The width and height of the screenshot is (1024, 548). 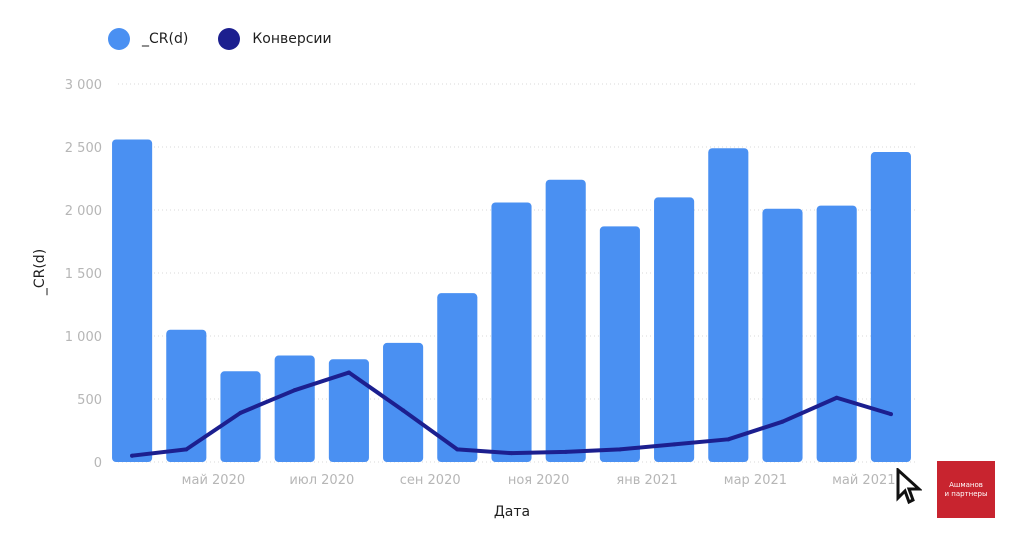 I want to click on y-tick-label: 2 000, so click(x=83, y=211).